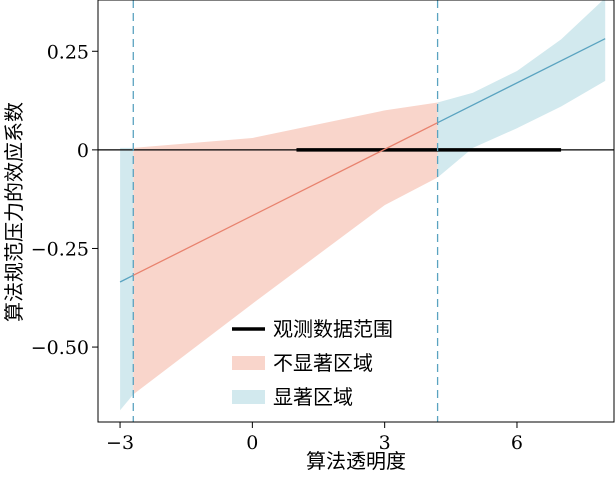  What do you see at coordinates (60, 249) in the screenshot?
I see `y-tick-label-2: −0.25` at bounding box center [60, 249].